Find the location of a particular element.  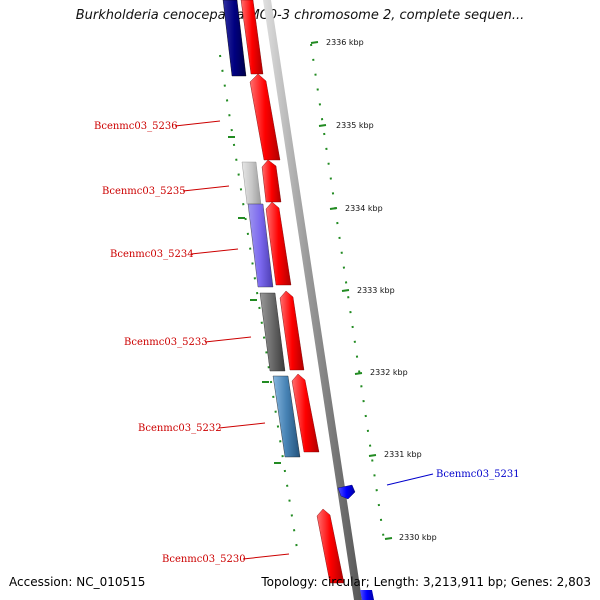

ruler-tick-label: 2332 kbp is located at coordinates (389, 372).